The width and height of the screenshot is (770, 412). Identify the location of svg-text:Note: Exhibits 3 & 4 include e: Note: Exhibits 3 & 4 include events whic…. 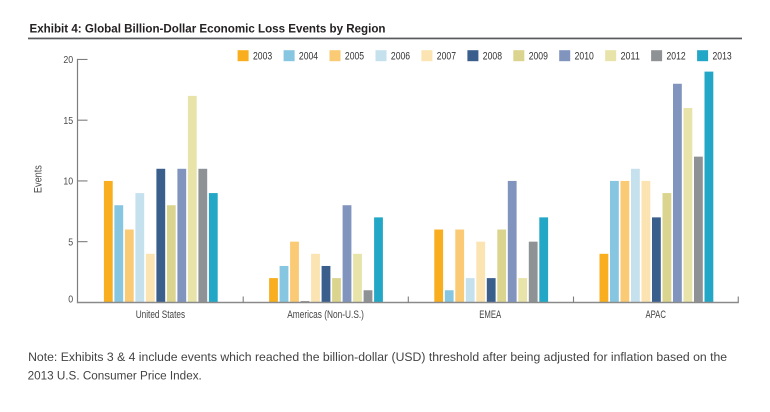
(377, 357).